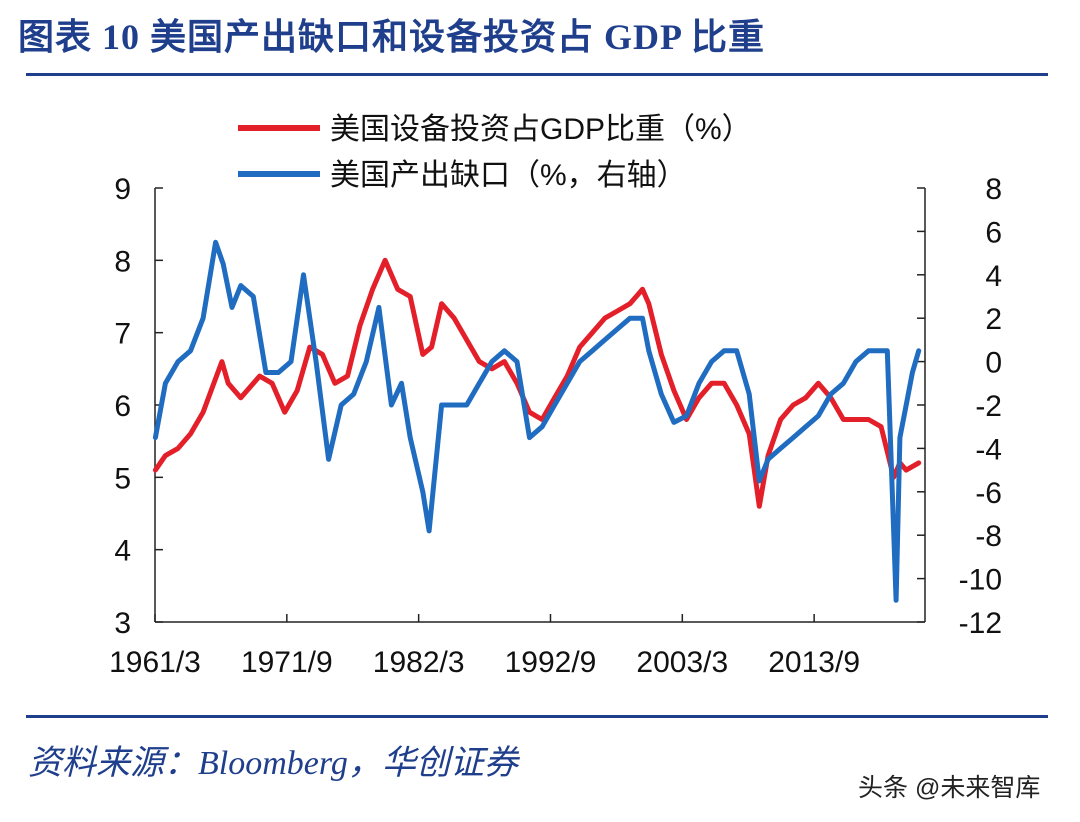 Image resolution: width=1080 pixels, height=822 pixels. Describe the element at coordinates (537, 74) in the screenshot. I see `title-rule` at that location.